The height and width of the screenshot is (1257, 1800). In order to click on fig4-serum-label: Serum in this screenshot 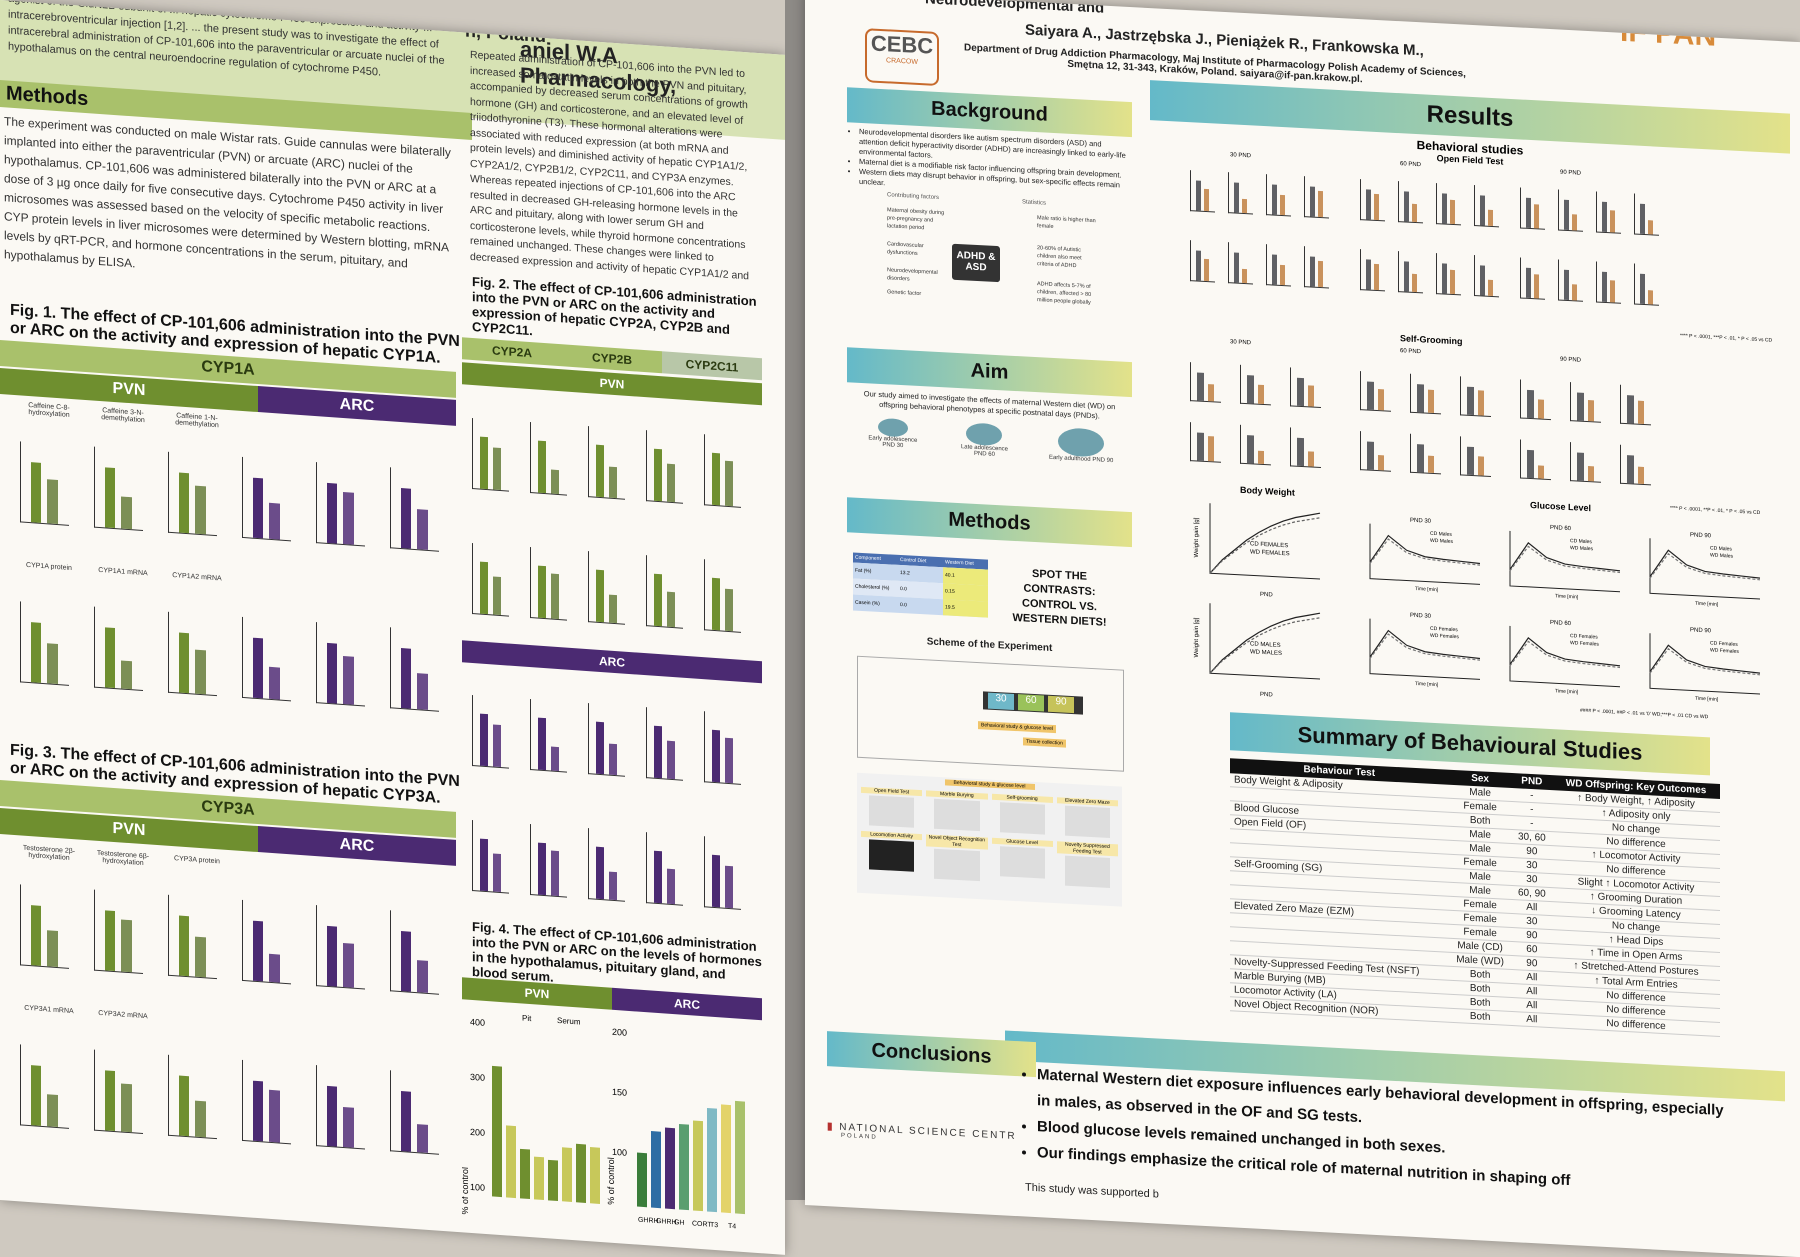, I will do `click(569, 1021)`.